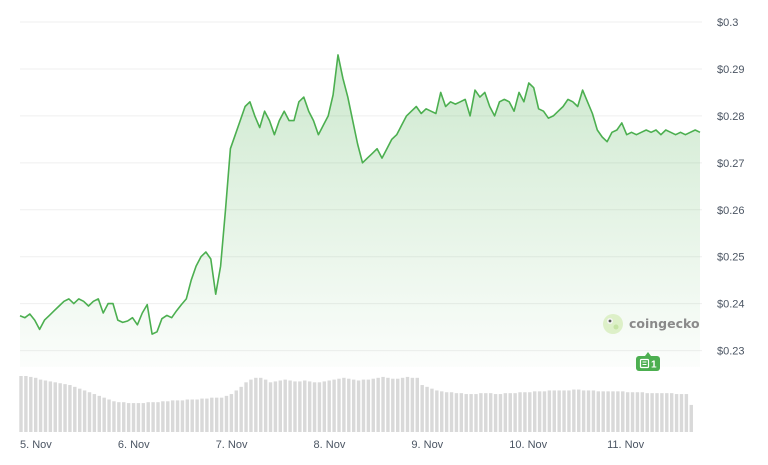 The image size is (768, 465). I want to click on y-tick-label: $0.25, so click(731, 258).